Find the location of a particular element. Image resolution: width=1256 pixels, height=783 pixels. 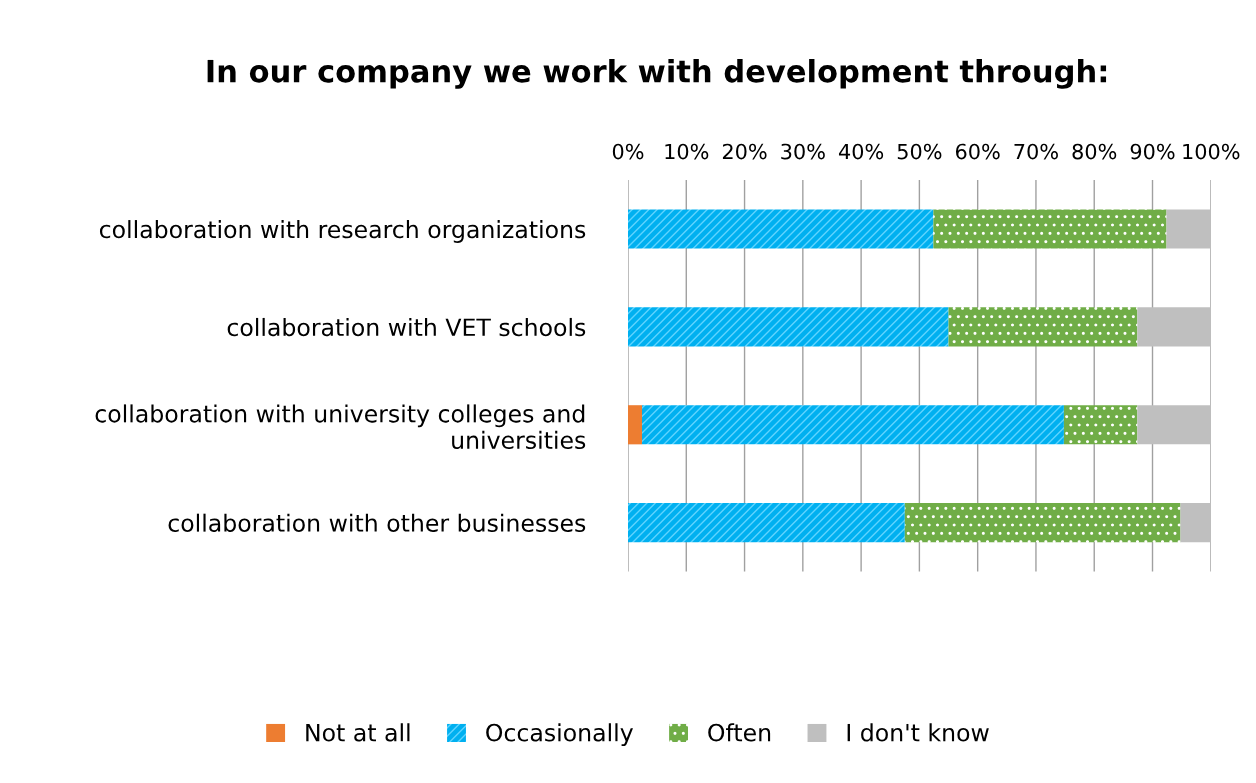

x-tick-label: 20% is located at coordinates (744, 151).